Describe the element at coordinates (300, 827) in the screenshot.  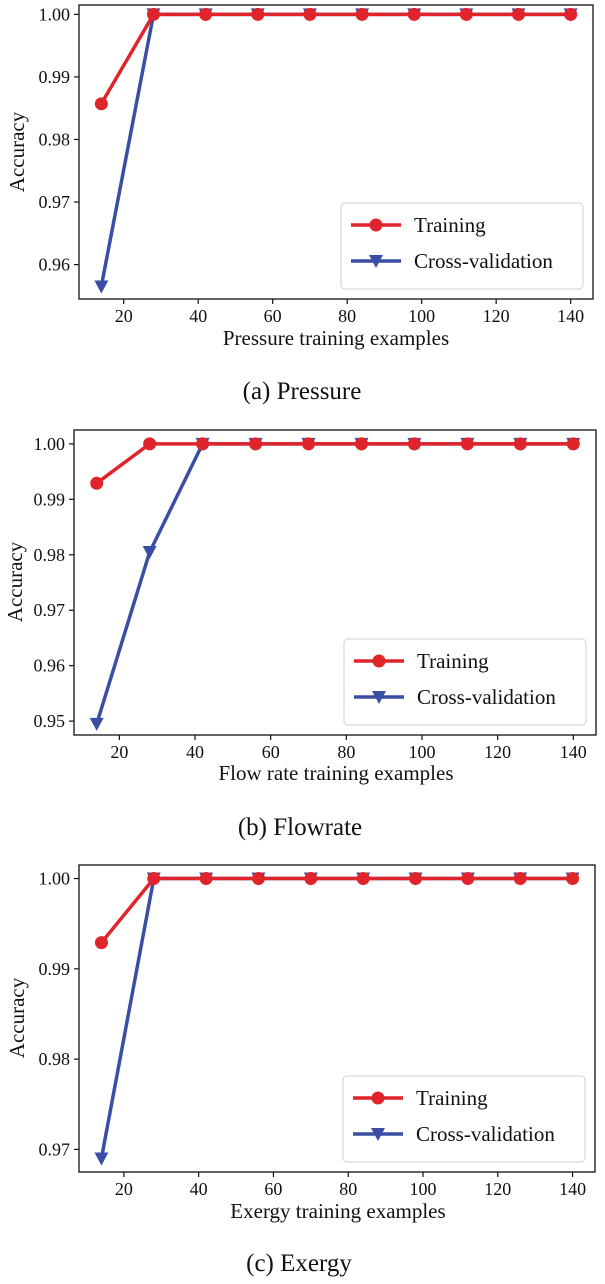
I see `panel-caption: (b) Flowrate` at that location.